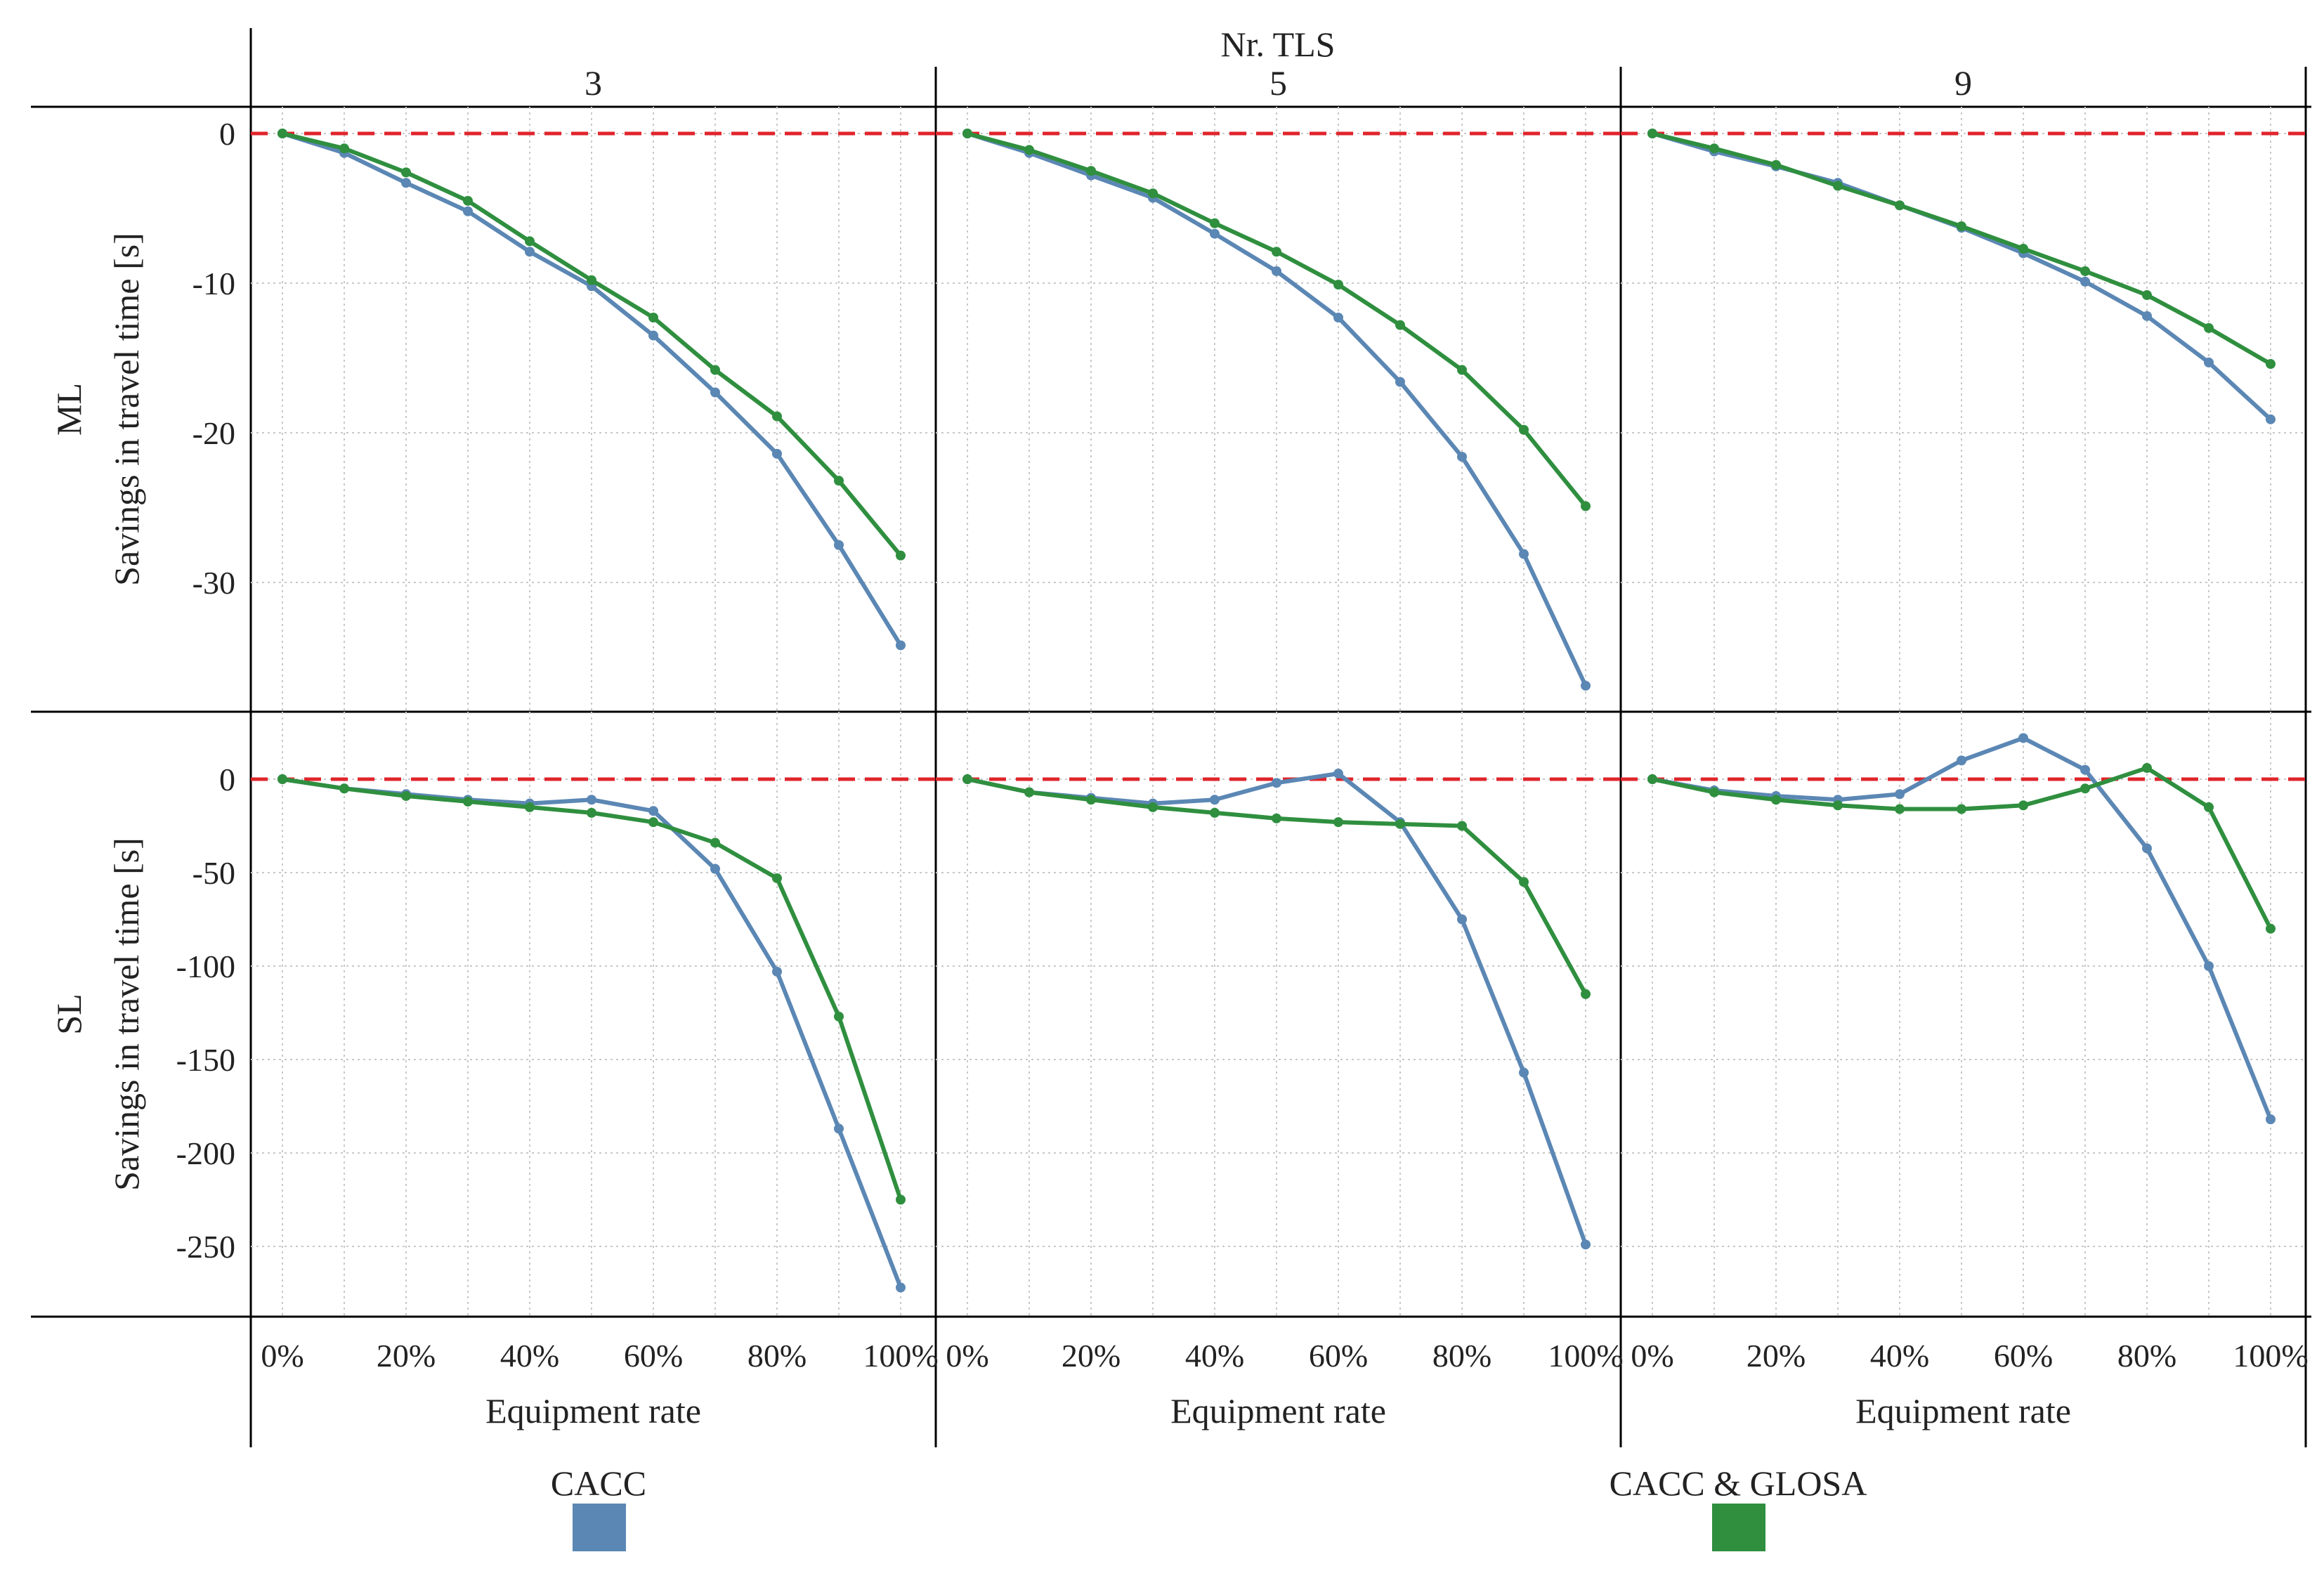 This screenshot has height=1571, width=2324. Describe the element at coordinates (206, 1153) in the screenshot. I see `y-tick-label-SL--200: -200` at that location.